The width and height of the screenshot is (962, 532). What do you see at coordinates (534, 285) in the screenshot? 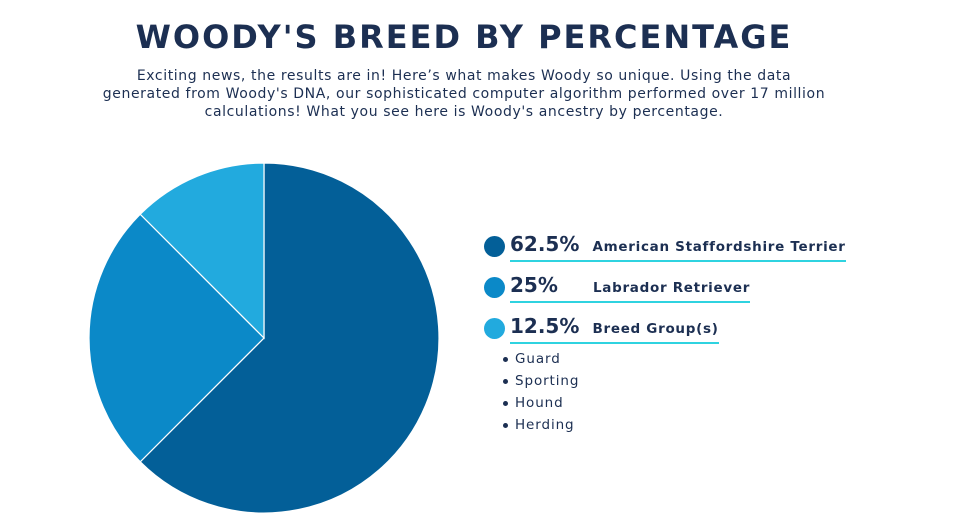
I see `legend-percent: 25%` at bounding box center [534, 285].